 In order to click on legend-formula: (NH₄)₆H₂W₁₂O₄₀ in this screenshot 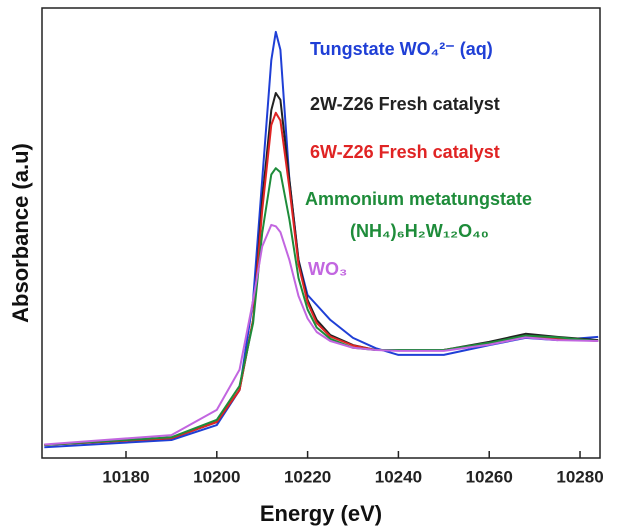, I will do `click(419, 231)`.